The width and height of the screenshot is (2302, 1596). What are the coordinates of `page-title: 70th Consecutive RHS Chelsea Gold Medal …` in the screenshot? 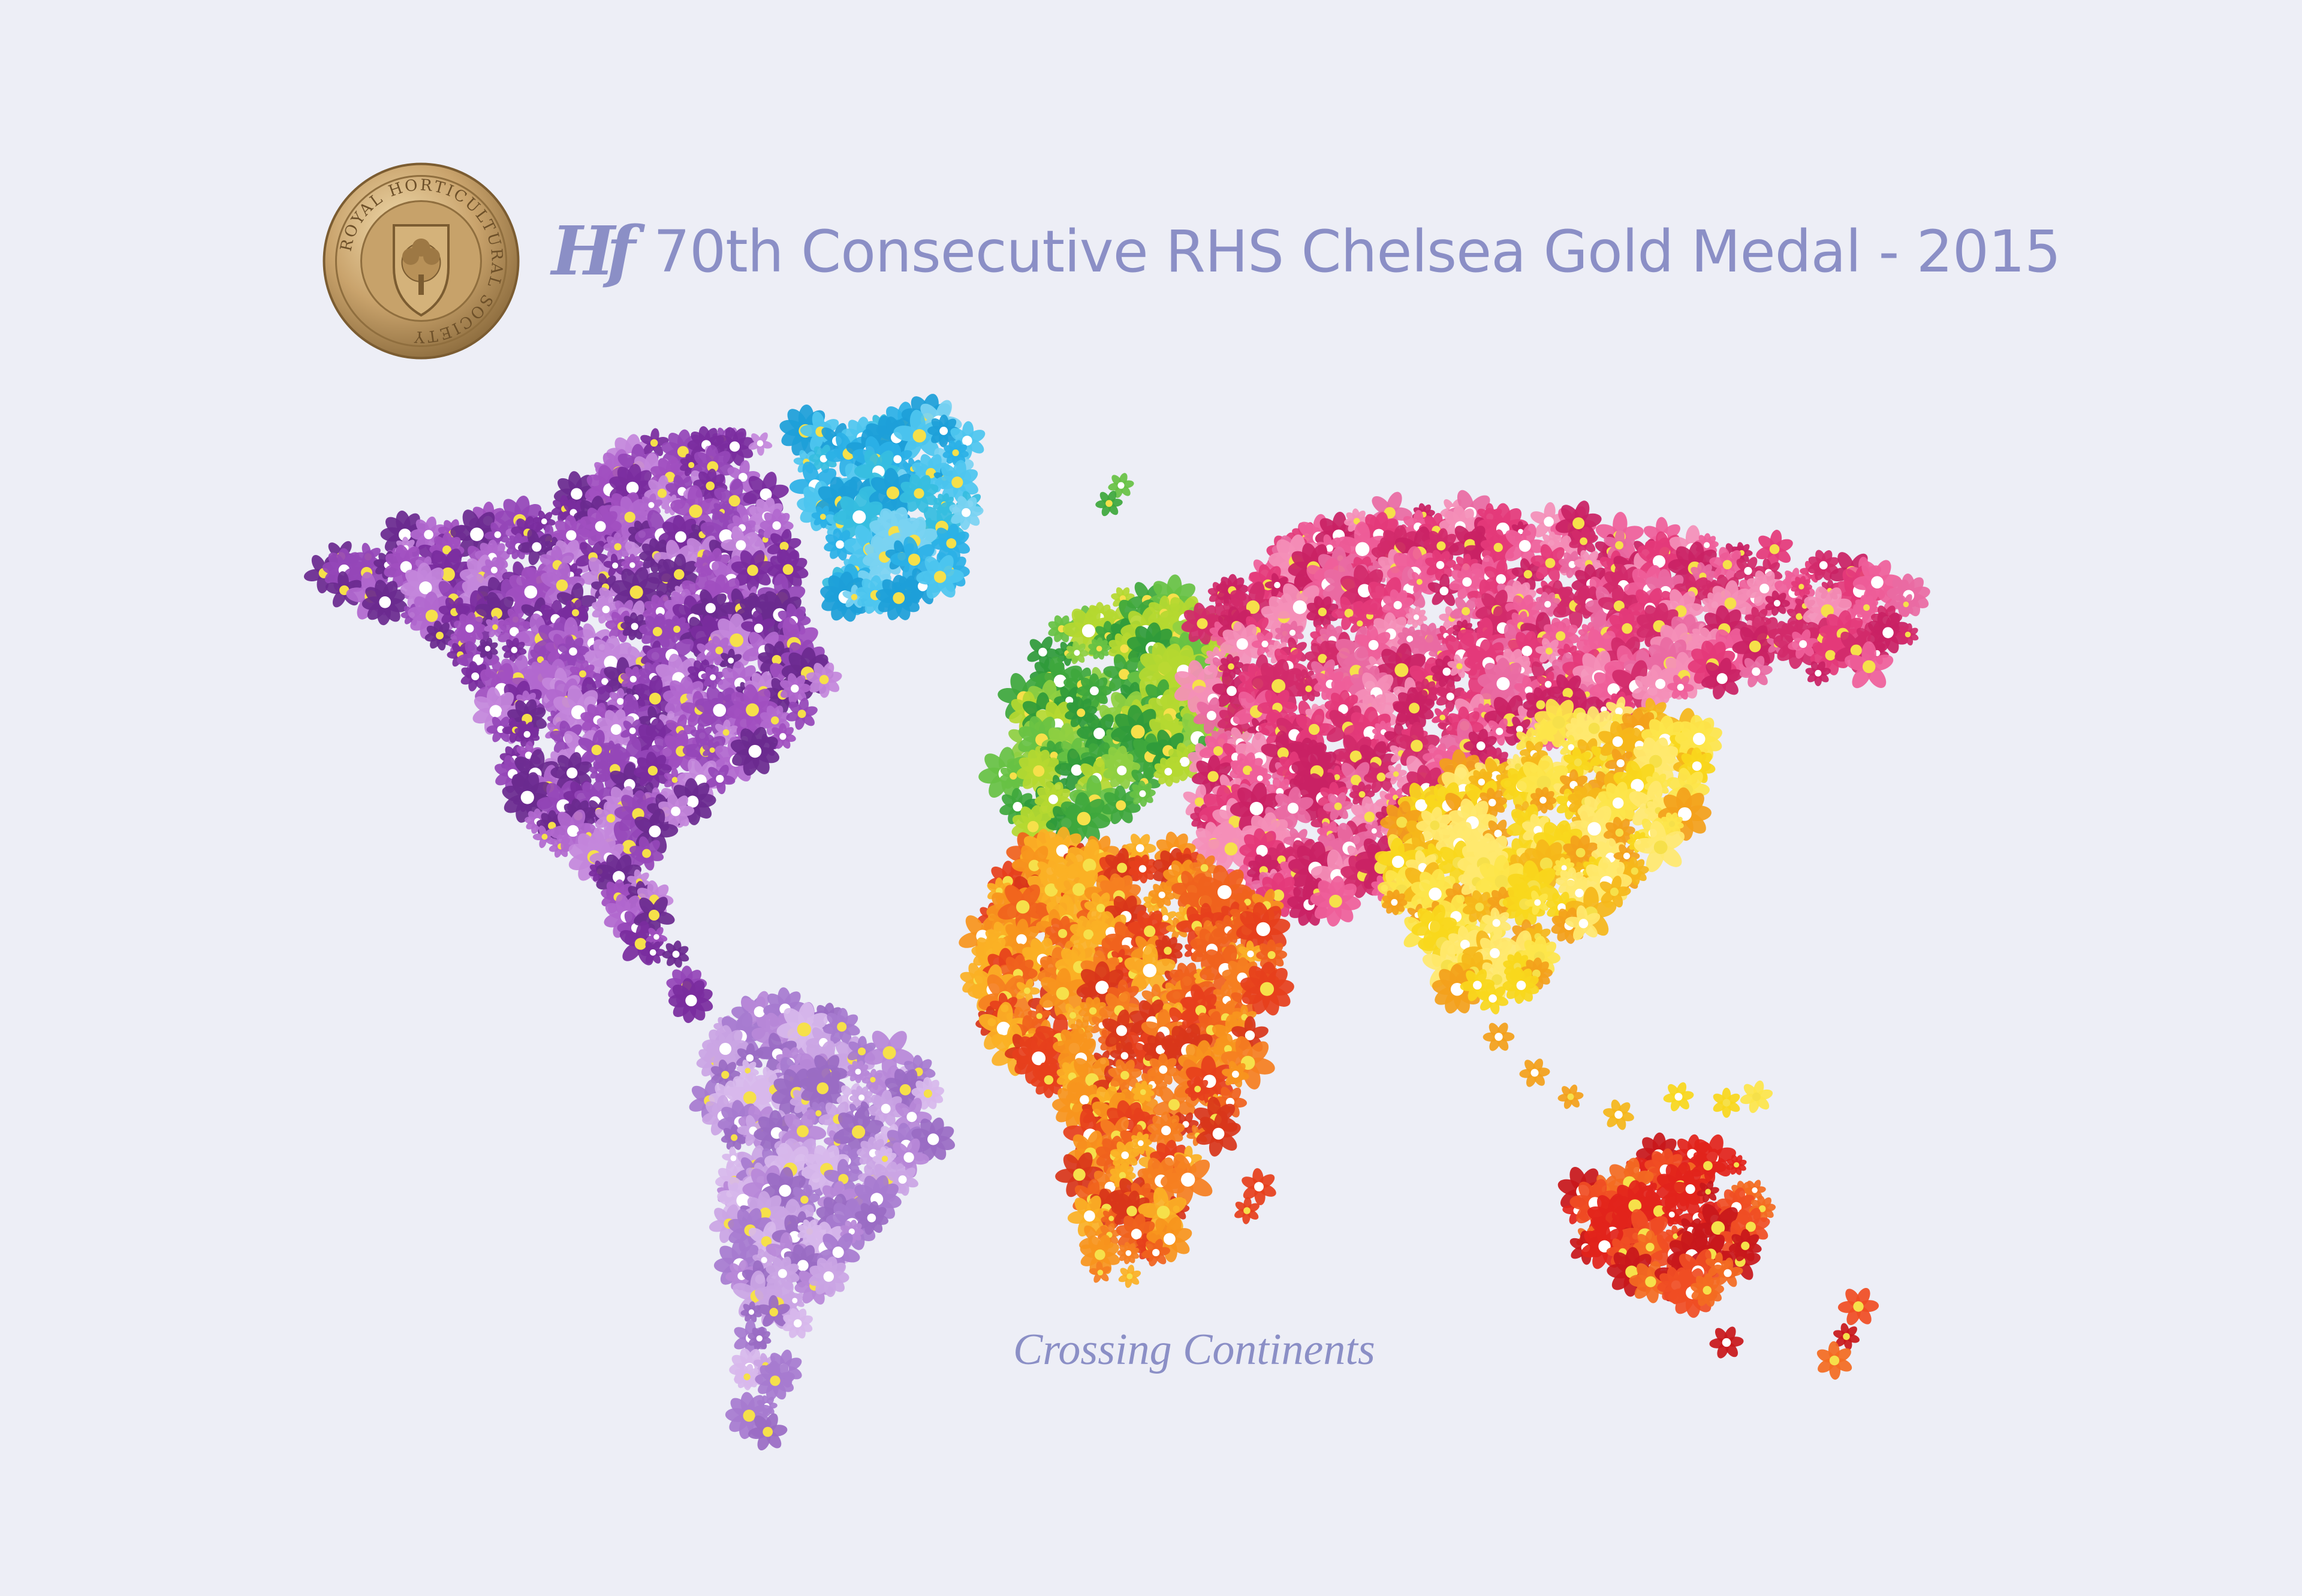 It's located at (1357, 251).